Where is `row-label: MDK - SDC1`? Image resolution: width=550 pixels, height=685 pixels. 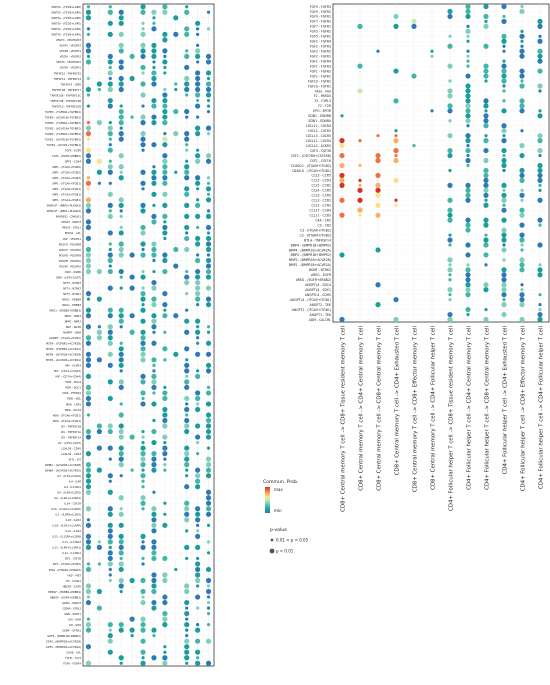 row-label: MDK - SDC1 is located at coordinates (73, 388).